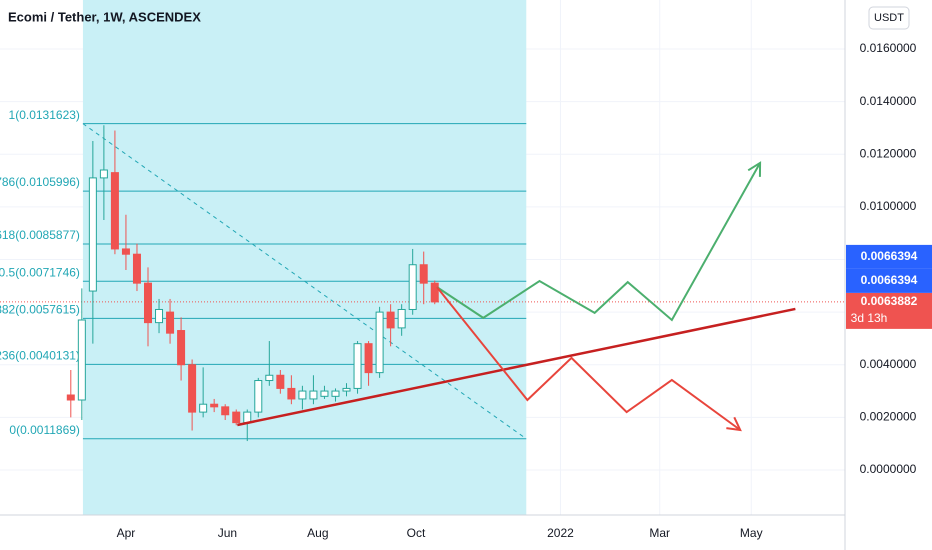 The width and height of the screenshot is (932, 550). Describe the element at coordinates (126, 533) in the screenshot. I see `x-tick-label: Apr` at that location.